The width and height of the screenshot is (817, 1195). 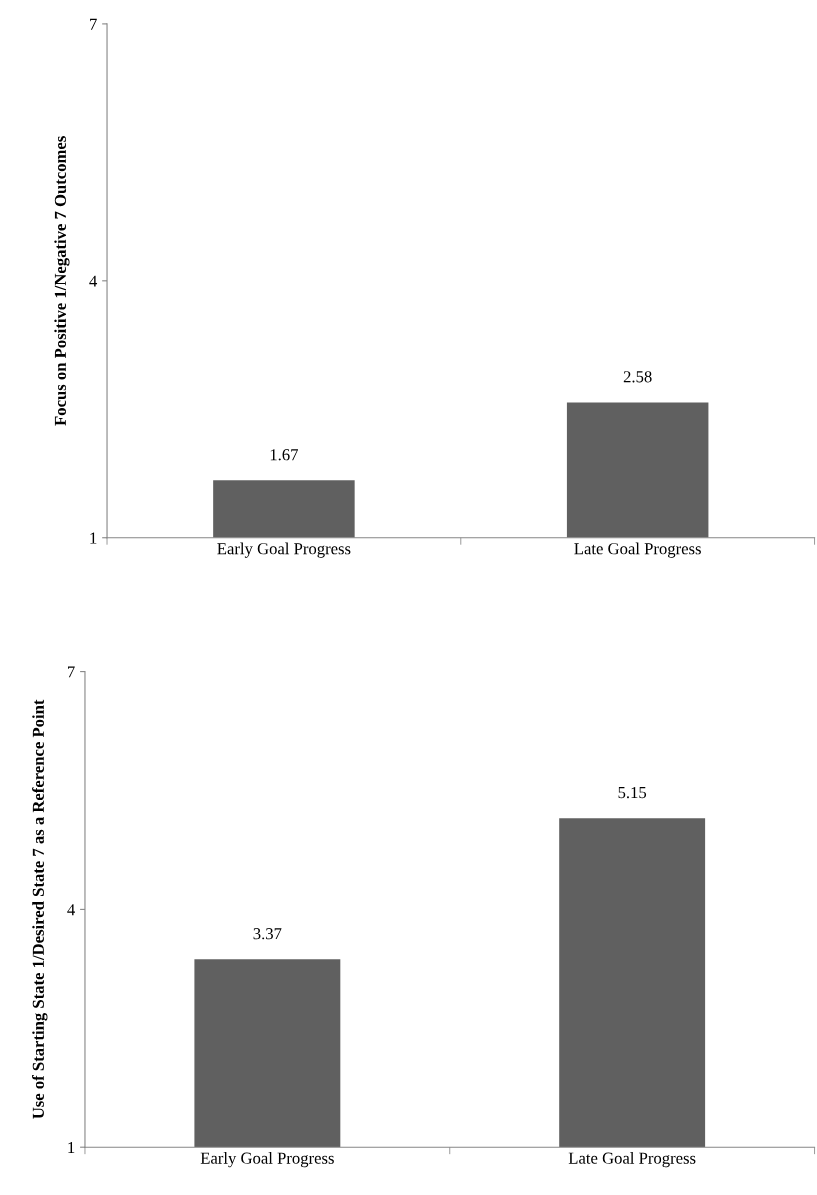 What do you see at coordinates (637, 377) in the screenshot?
I see `data-label: 2.58` at bounding box center [637, 377].